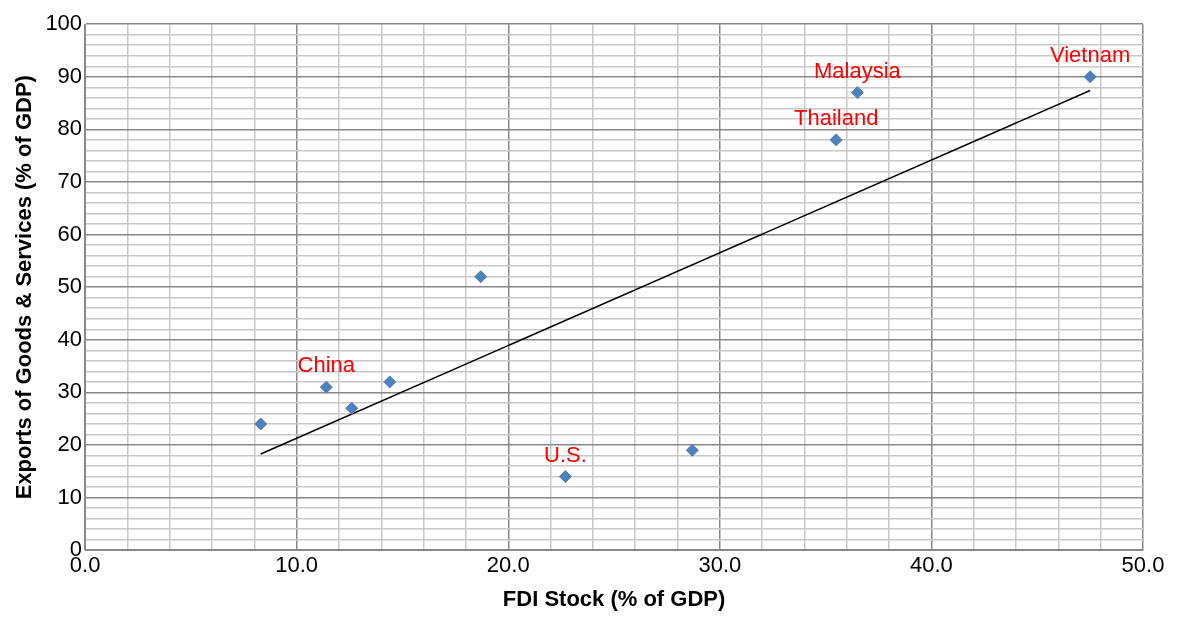  Describe the element at coordinates (70, 444) in the screenshot. I see `y-tick-label: 20` at that location.